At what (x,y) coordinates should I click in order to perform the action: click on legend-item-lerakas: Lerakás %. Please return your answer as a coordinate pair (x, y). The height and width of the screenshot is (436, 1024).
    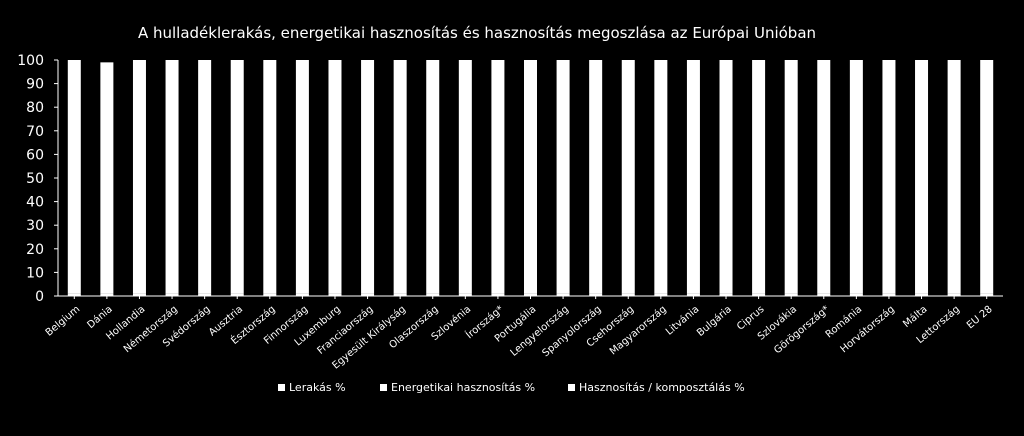
    Looking at the image, I should click on (312, 387).